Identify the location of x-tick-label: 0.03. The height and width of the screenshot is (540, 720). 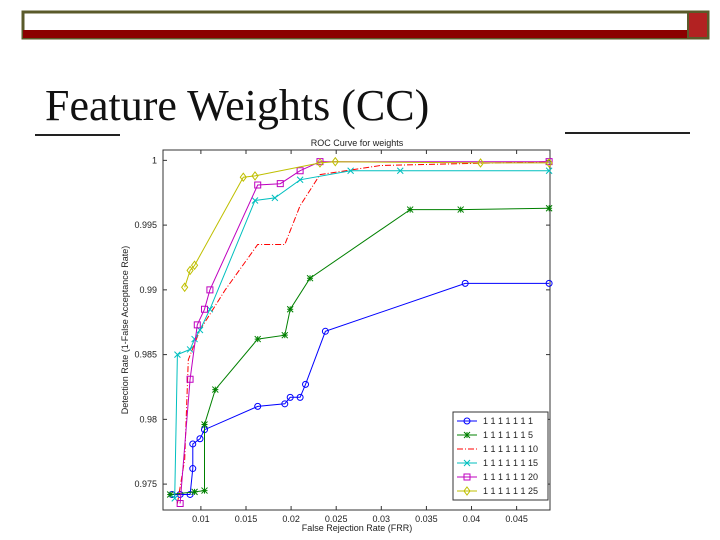
(382, 519).